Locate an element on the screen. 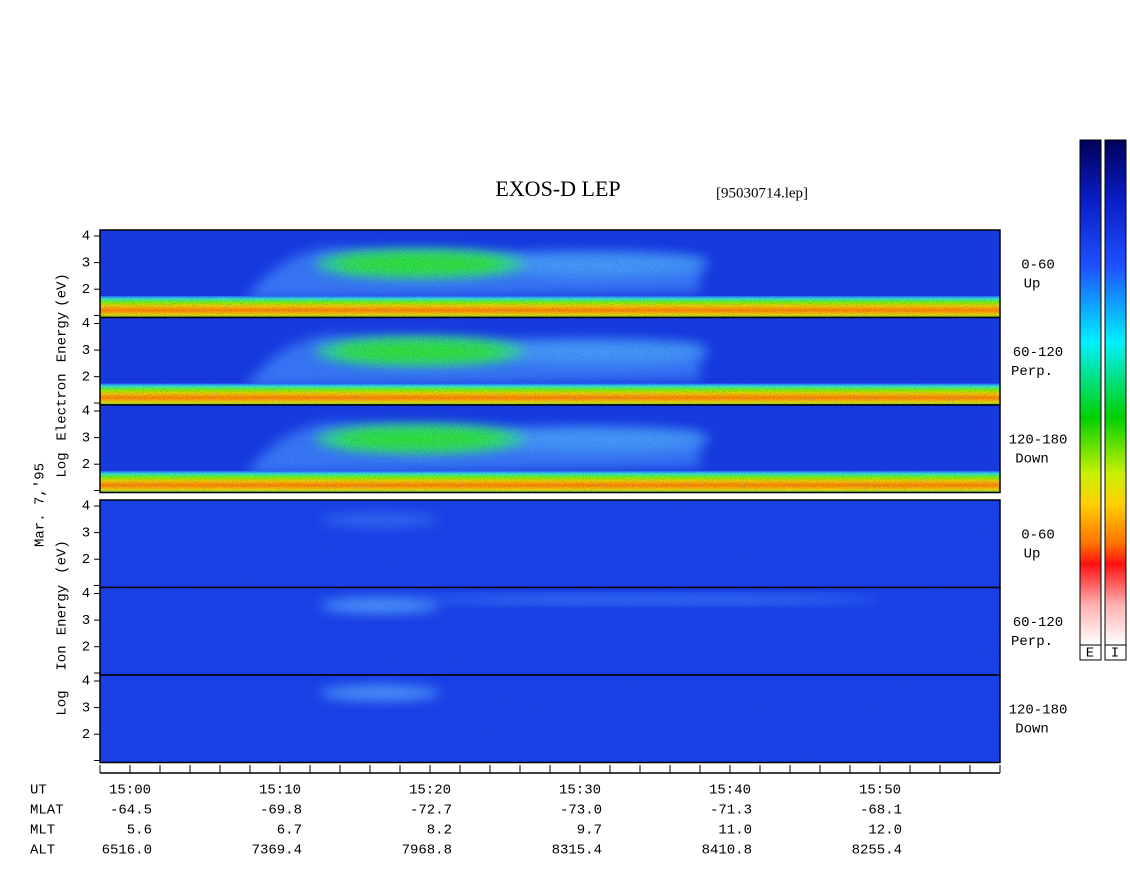  row-label: ALT is located at coordinates (42, 851).